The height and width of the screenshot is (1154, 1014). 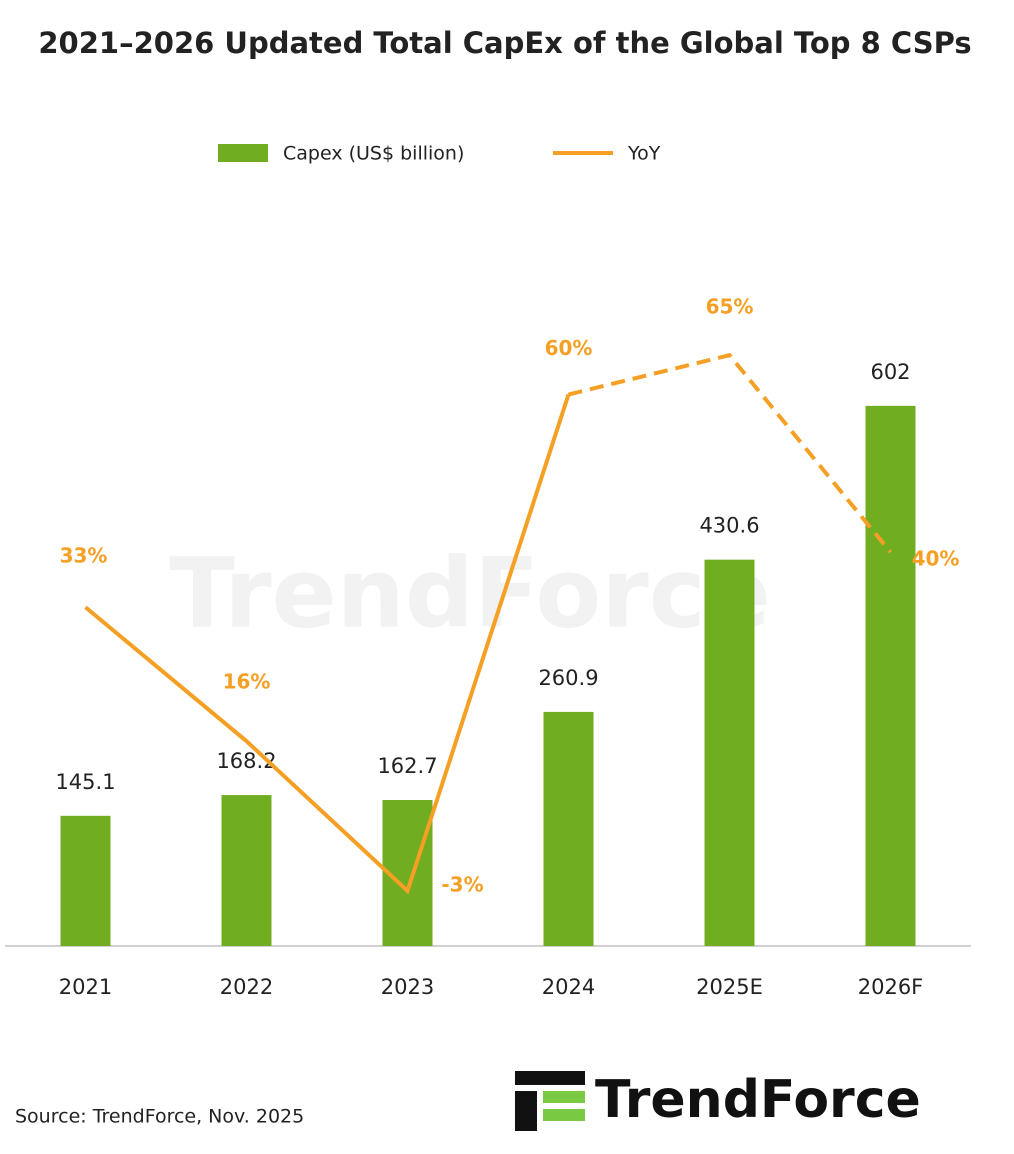 What do you see at coordinates (85, 987) in the screenshot?
I see `x-tick-label: 2021` at bounding box center [85, 987].